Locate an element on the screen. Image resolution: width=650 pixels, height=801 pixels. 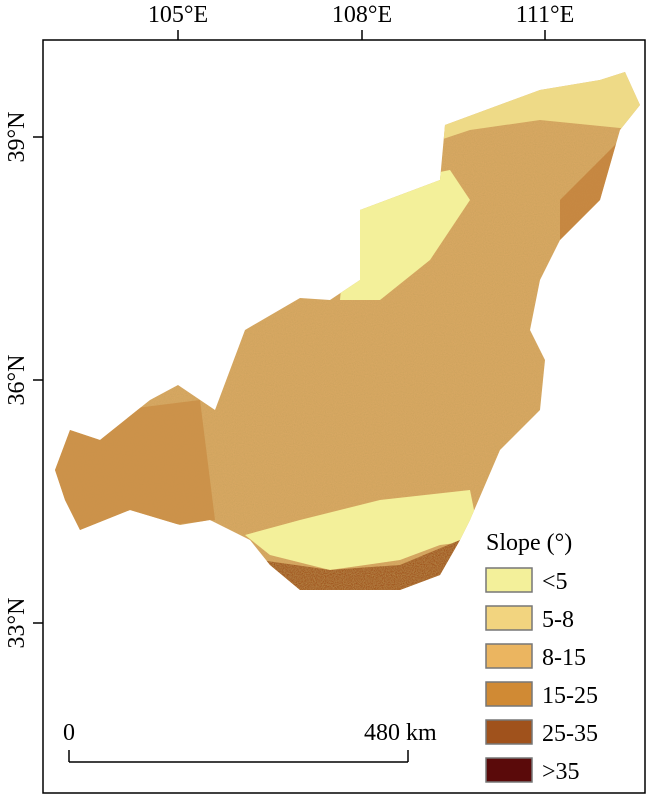
legend-label: 15-25 is located at coordinates (570, 696).